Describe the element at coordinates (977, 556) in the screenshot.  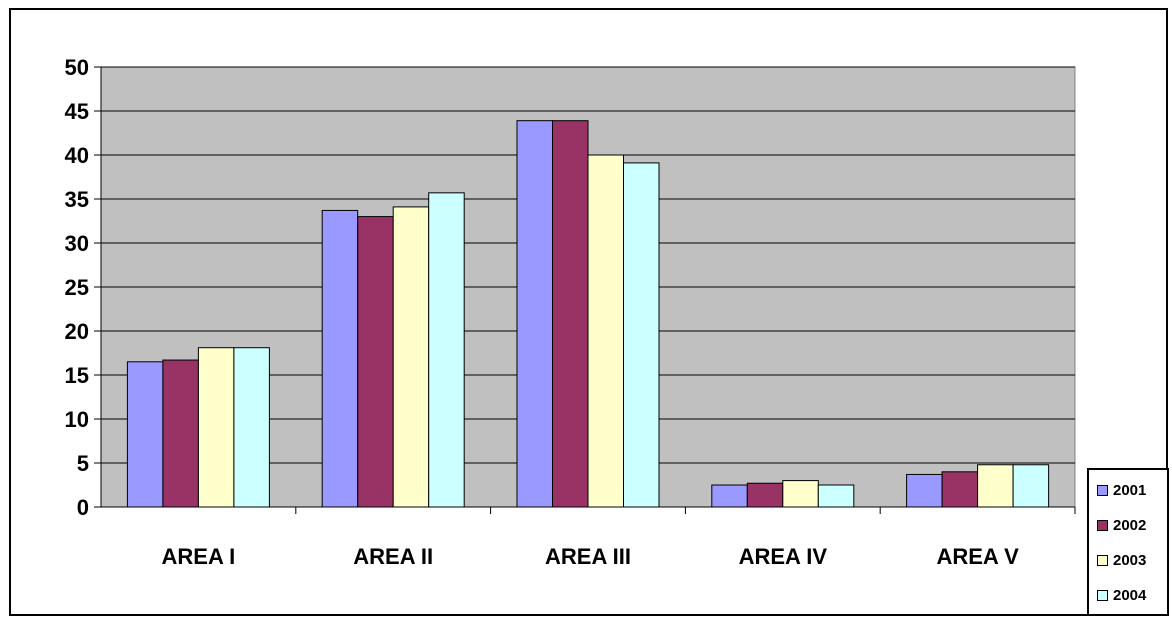
I see `x-tick-label: AREA V` at that location.